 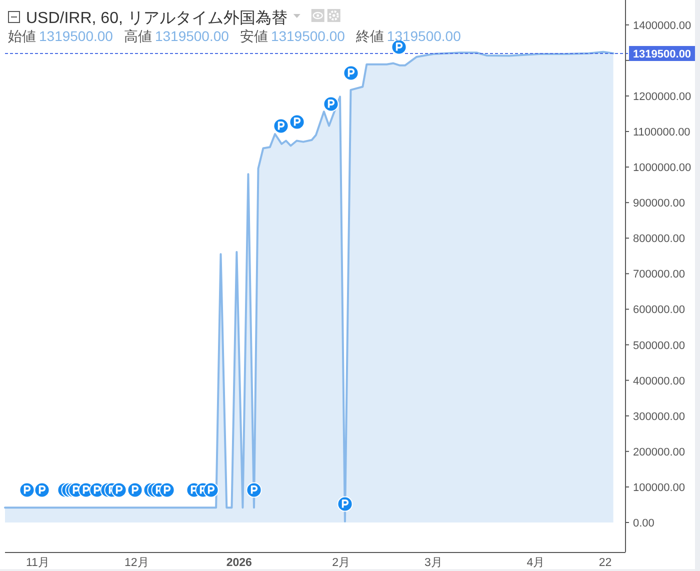 I want to click on y-tick-label: 1000000.00, so click(x=662, y=168).